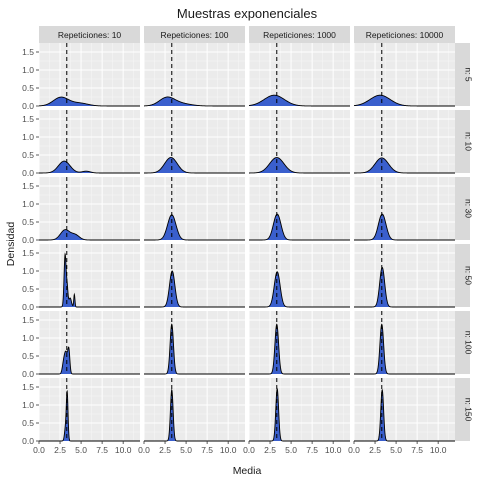 This screenshot has height=480, width=480. Describe the element at coordinates (469, 275) in the screenshot. I see `row-strip-label: n: 50` at that location.